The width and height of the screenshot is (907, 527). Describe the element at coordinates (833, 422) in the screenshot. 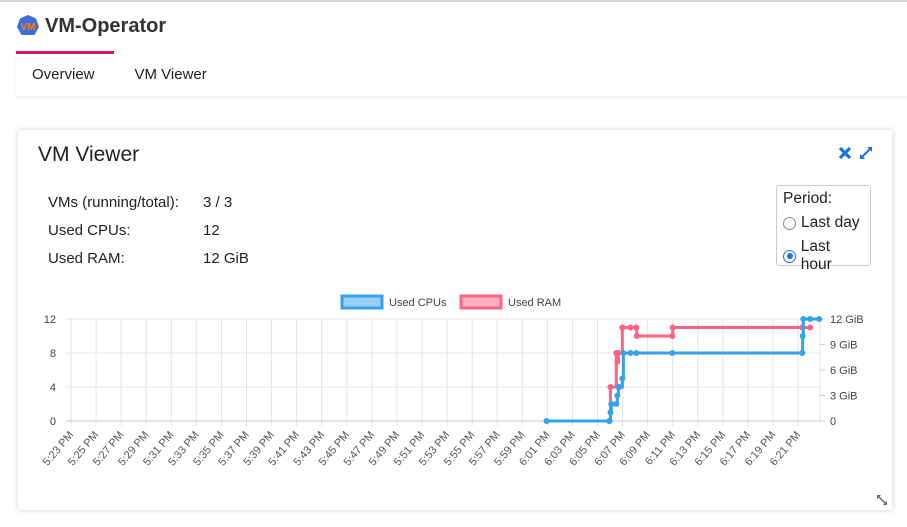

I see `y-right-tick-label: 0` at that location.